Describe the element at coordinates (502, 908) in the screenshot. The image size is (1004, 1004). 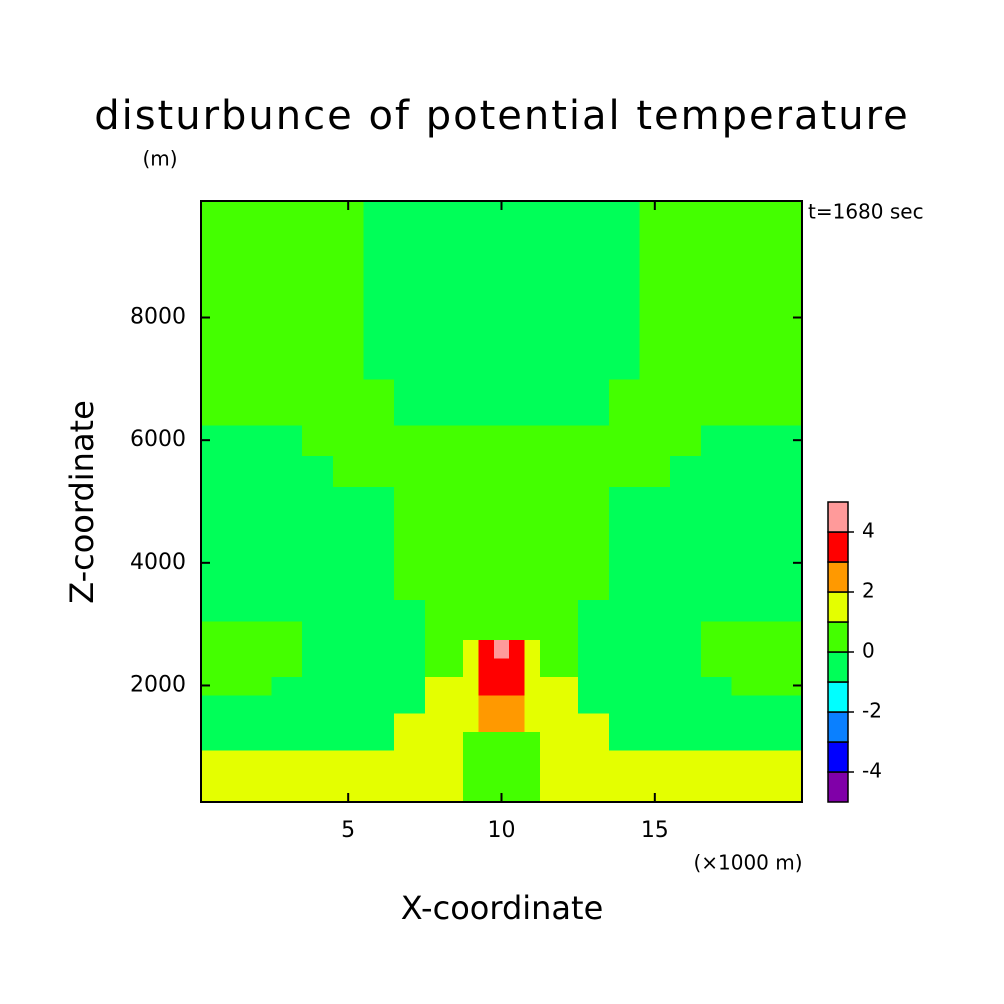
I see `x-axis-label: X-coordinate` at that location.